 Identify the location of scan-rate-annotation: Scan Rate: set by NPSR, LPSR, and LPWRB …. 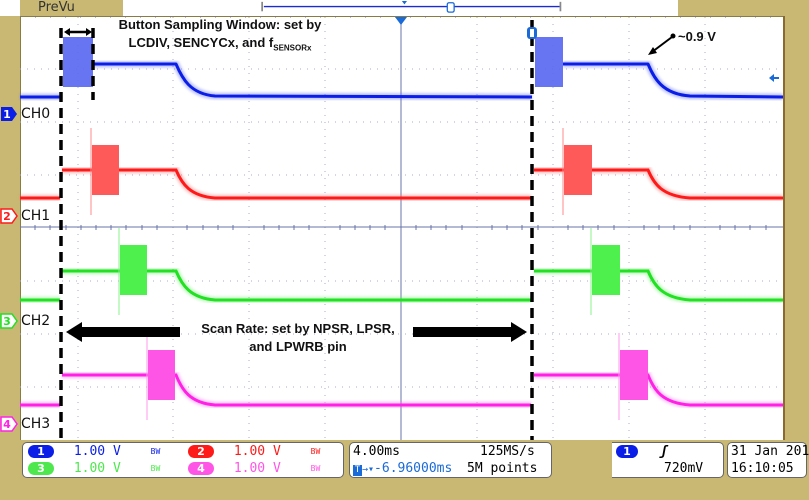
(298, 338).